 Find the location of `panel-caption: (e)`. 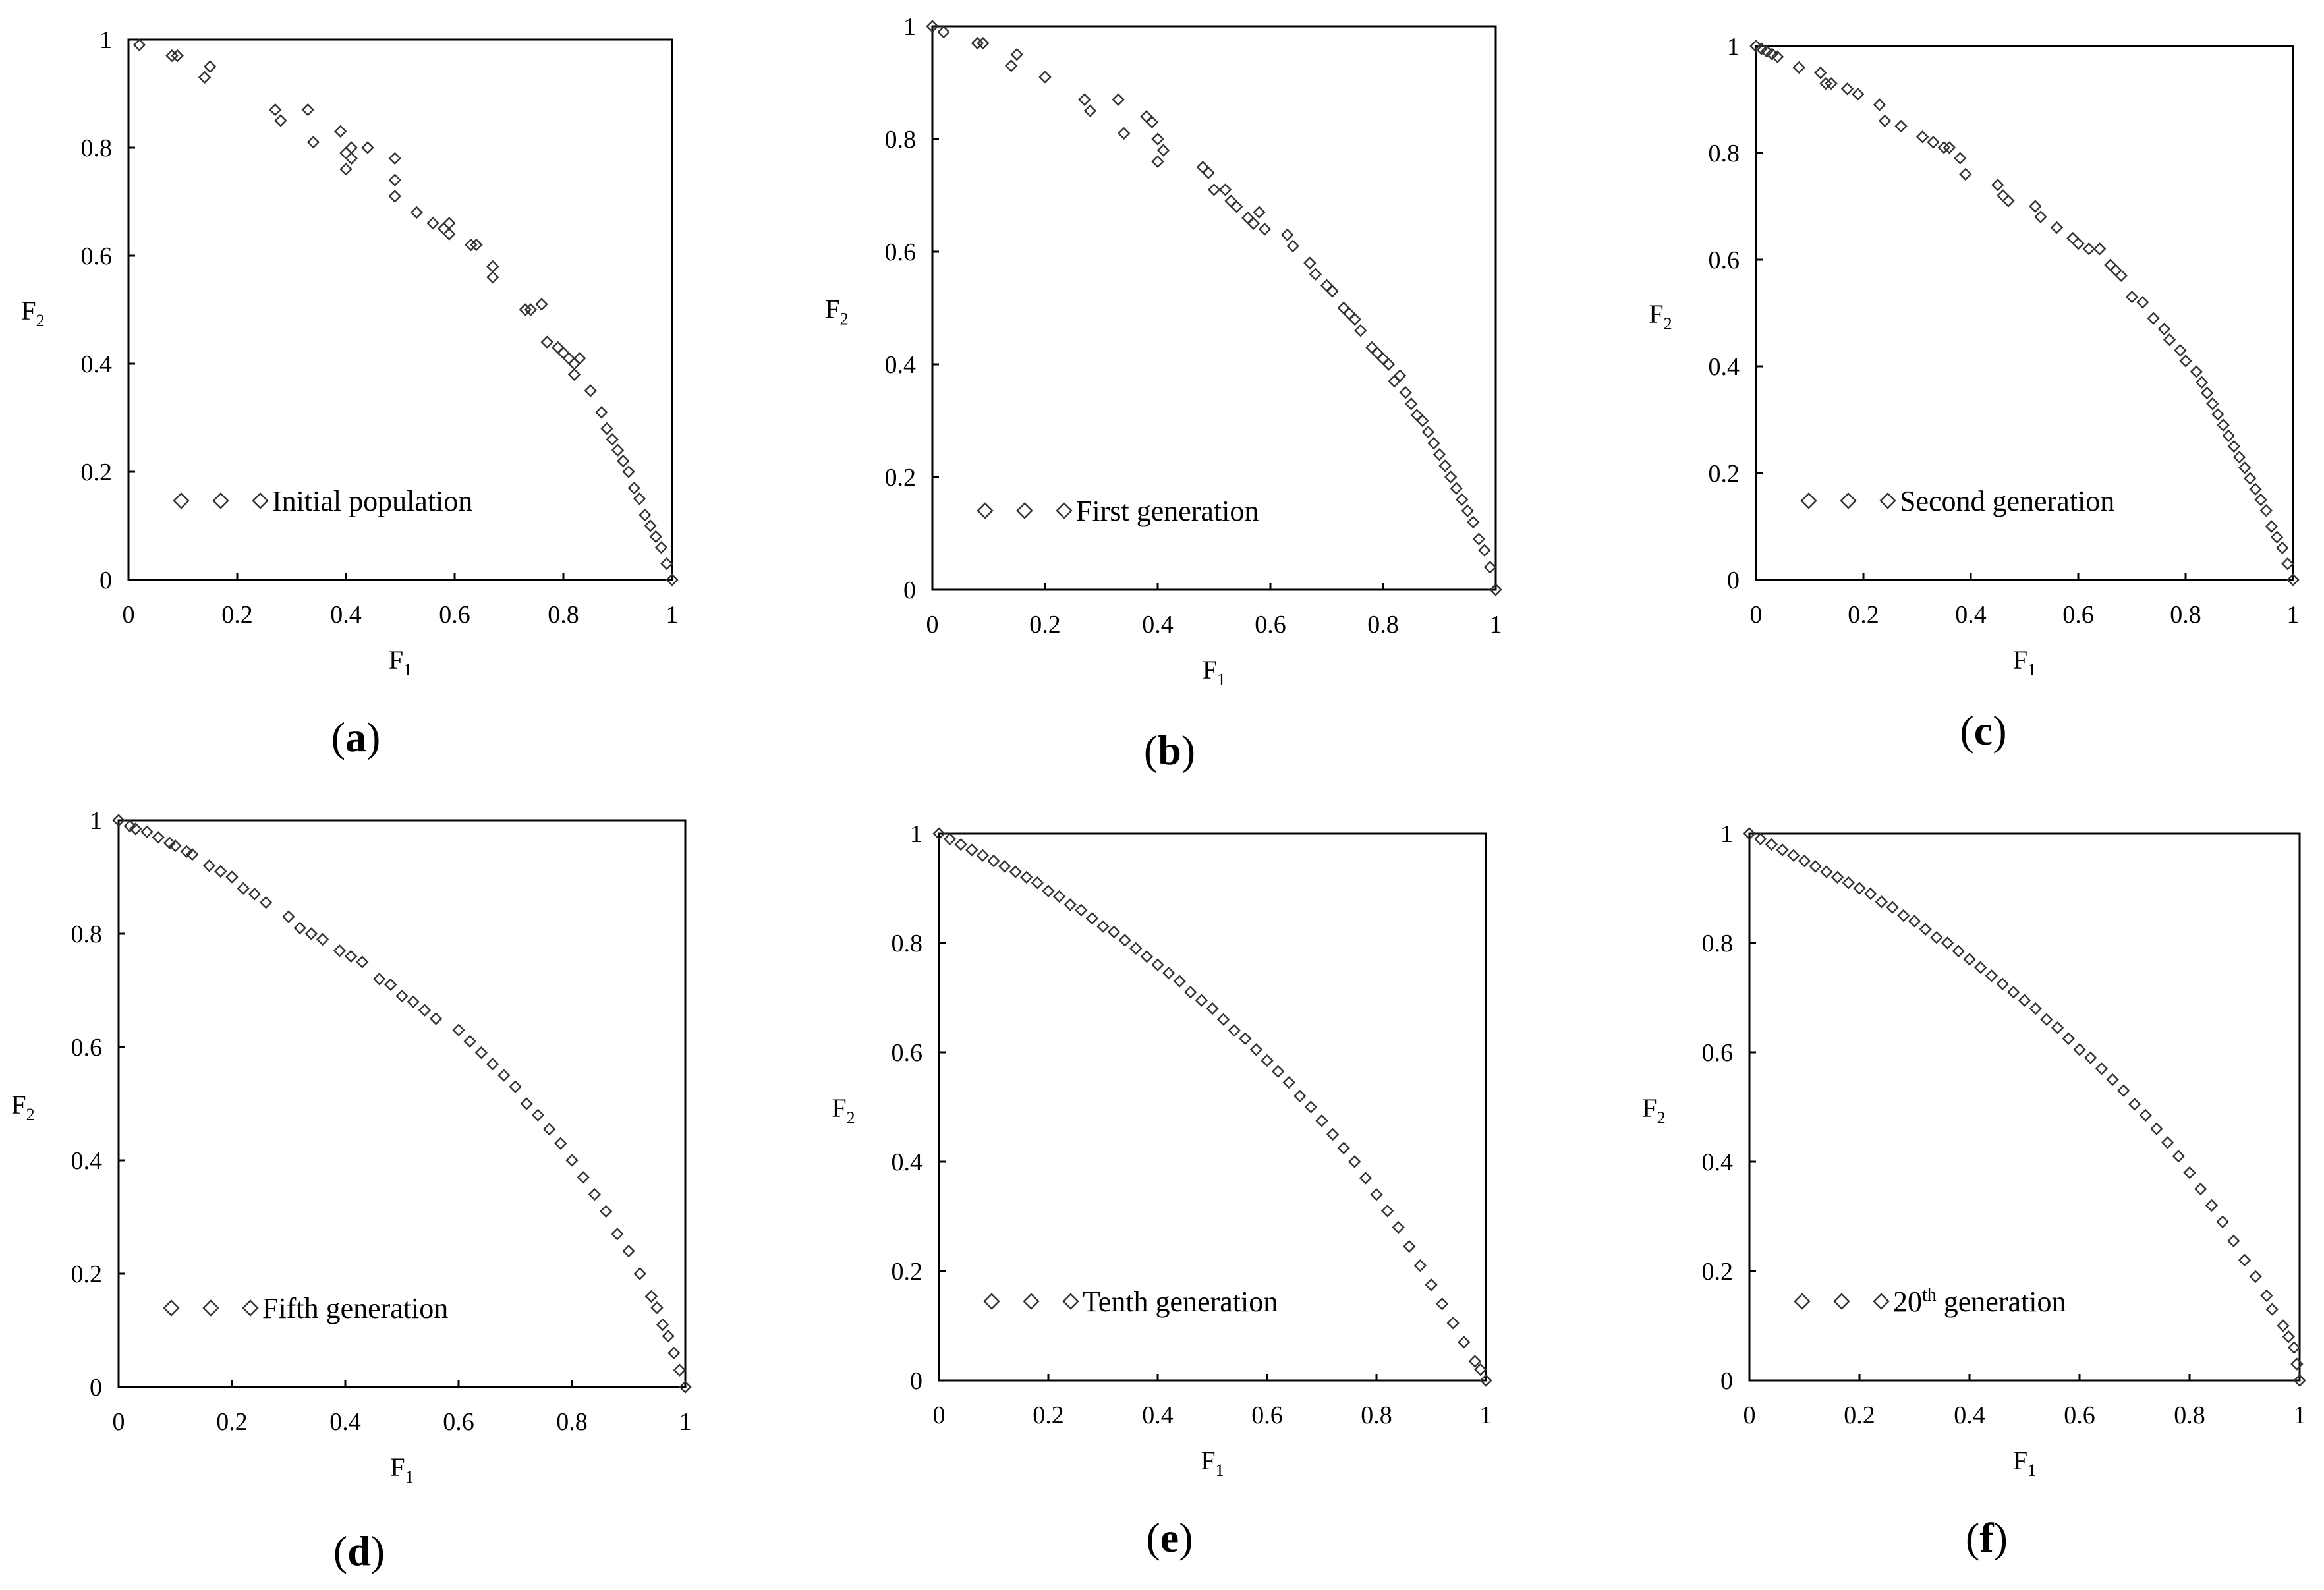

panel-caption: (e) is located at coordinates (1169, 1537).